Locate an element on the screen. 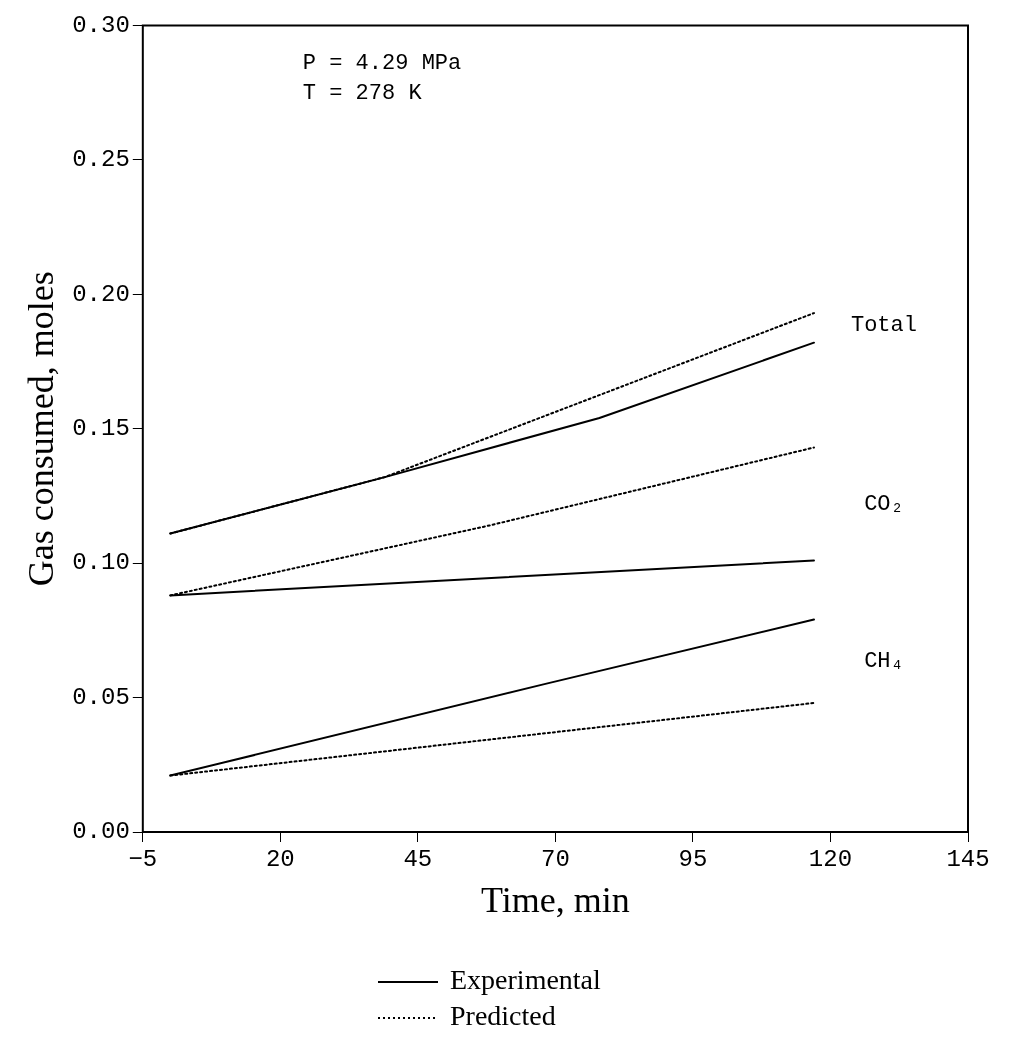  annotation: Total is located at coordinates (883, 325).